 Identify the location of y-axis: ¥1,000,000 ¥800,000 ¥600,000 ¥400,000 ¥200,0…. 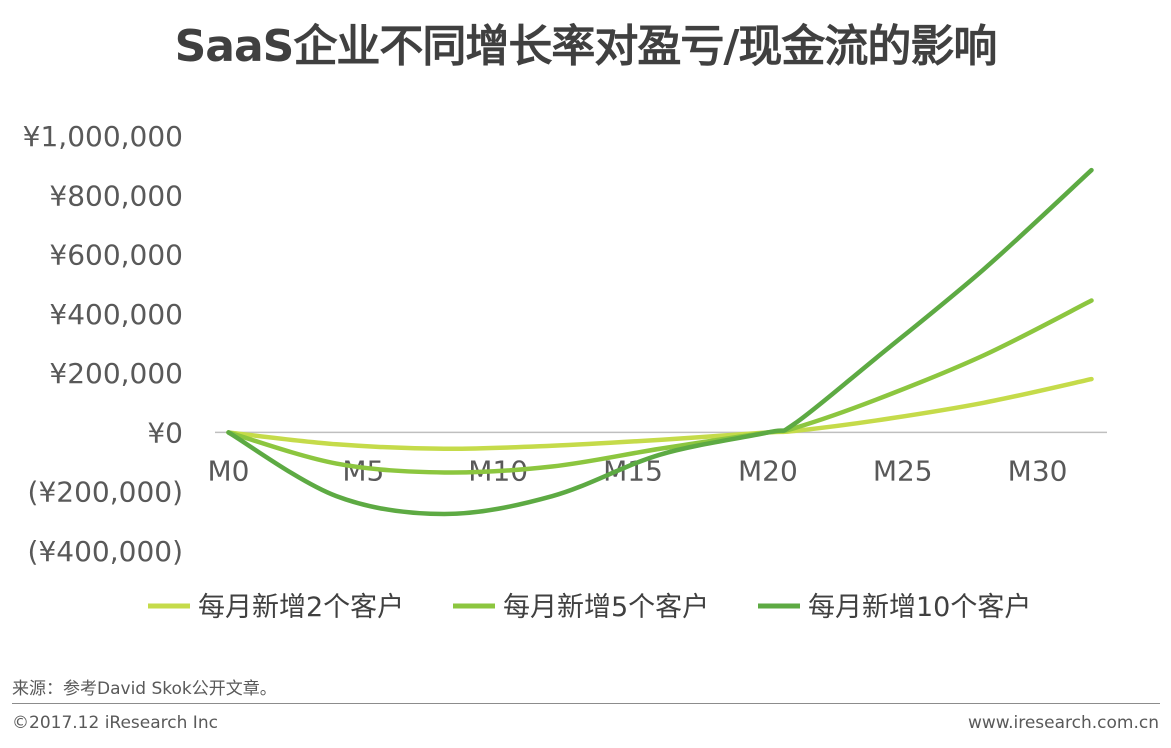
(103, 344).